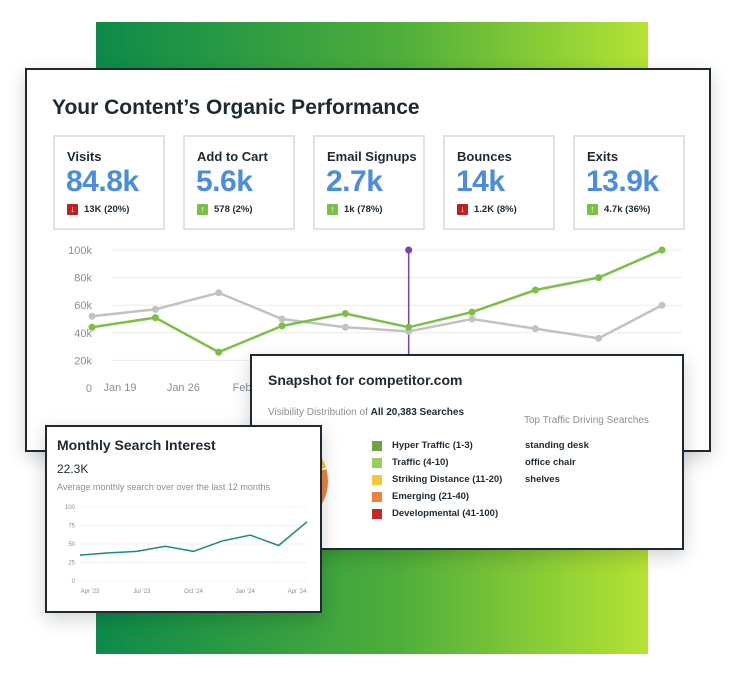 The width and height of the screenshot is (736, 675). What do you see at coordinates (445, 513) in the screenshot?
I see `legend-label: Developmental (41-100)` at bounding box center [445, 513].